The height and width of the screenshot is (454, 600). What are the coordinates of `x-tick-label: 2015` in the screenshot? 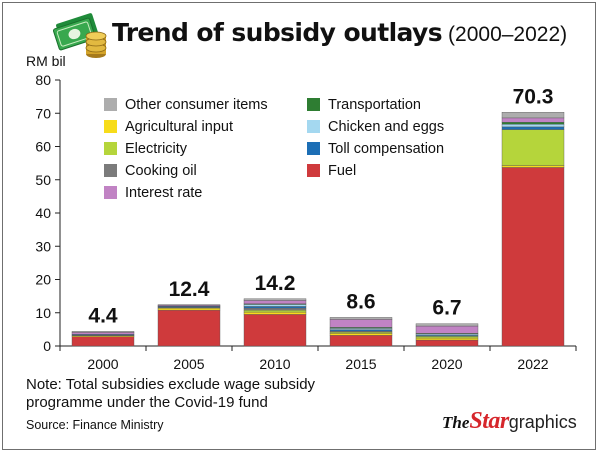 It's located at (360, 364).